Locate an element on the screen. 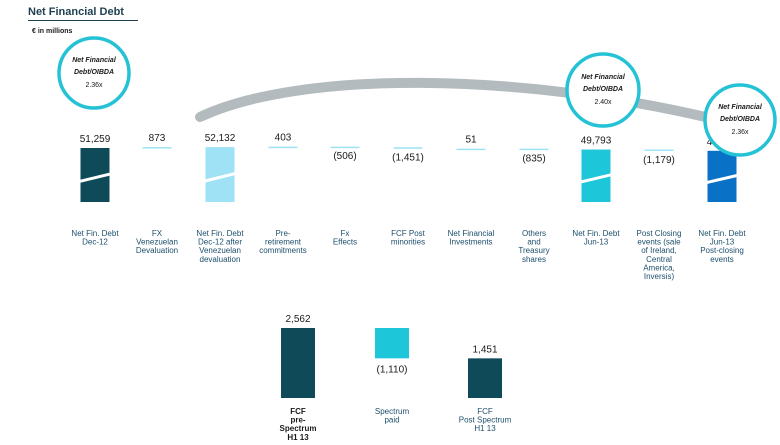 This screenshot has height=445, width=780. data-label: 2,562 is located at coordinates (297, 319).